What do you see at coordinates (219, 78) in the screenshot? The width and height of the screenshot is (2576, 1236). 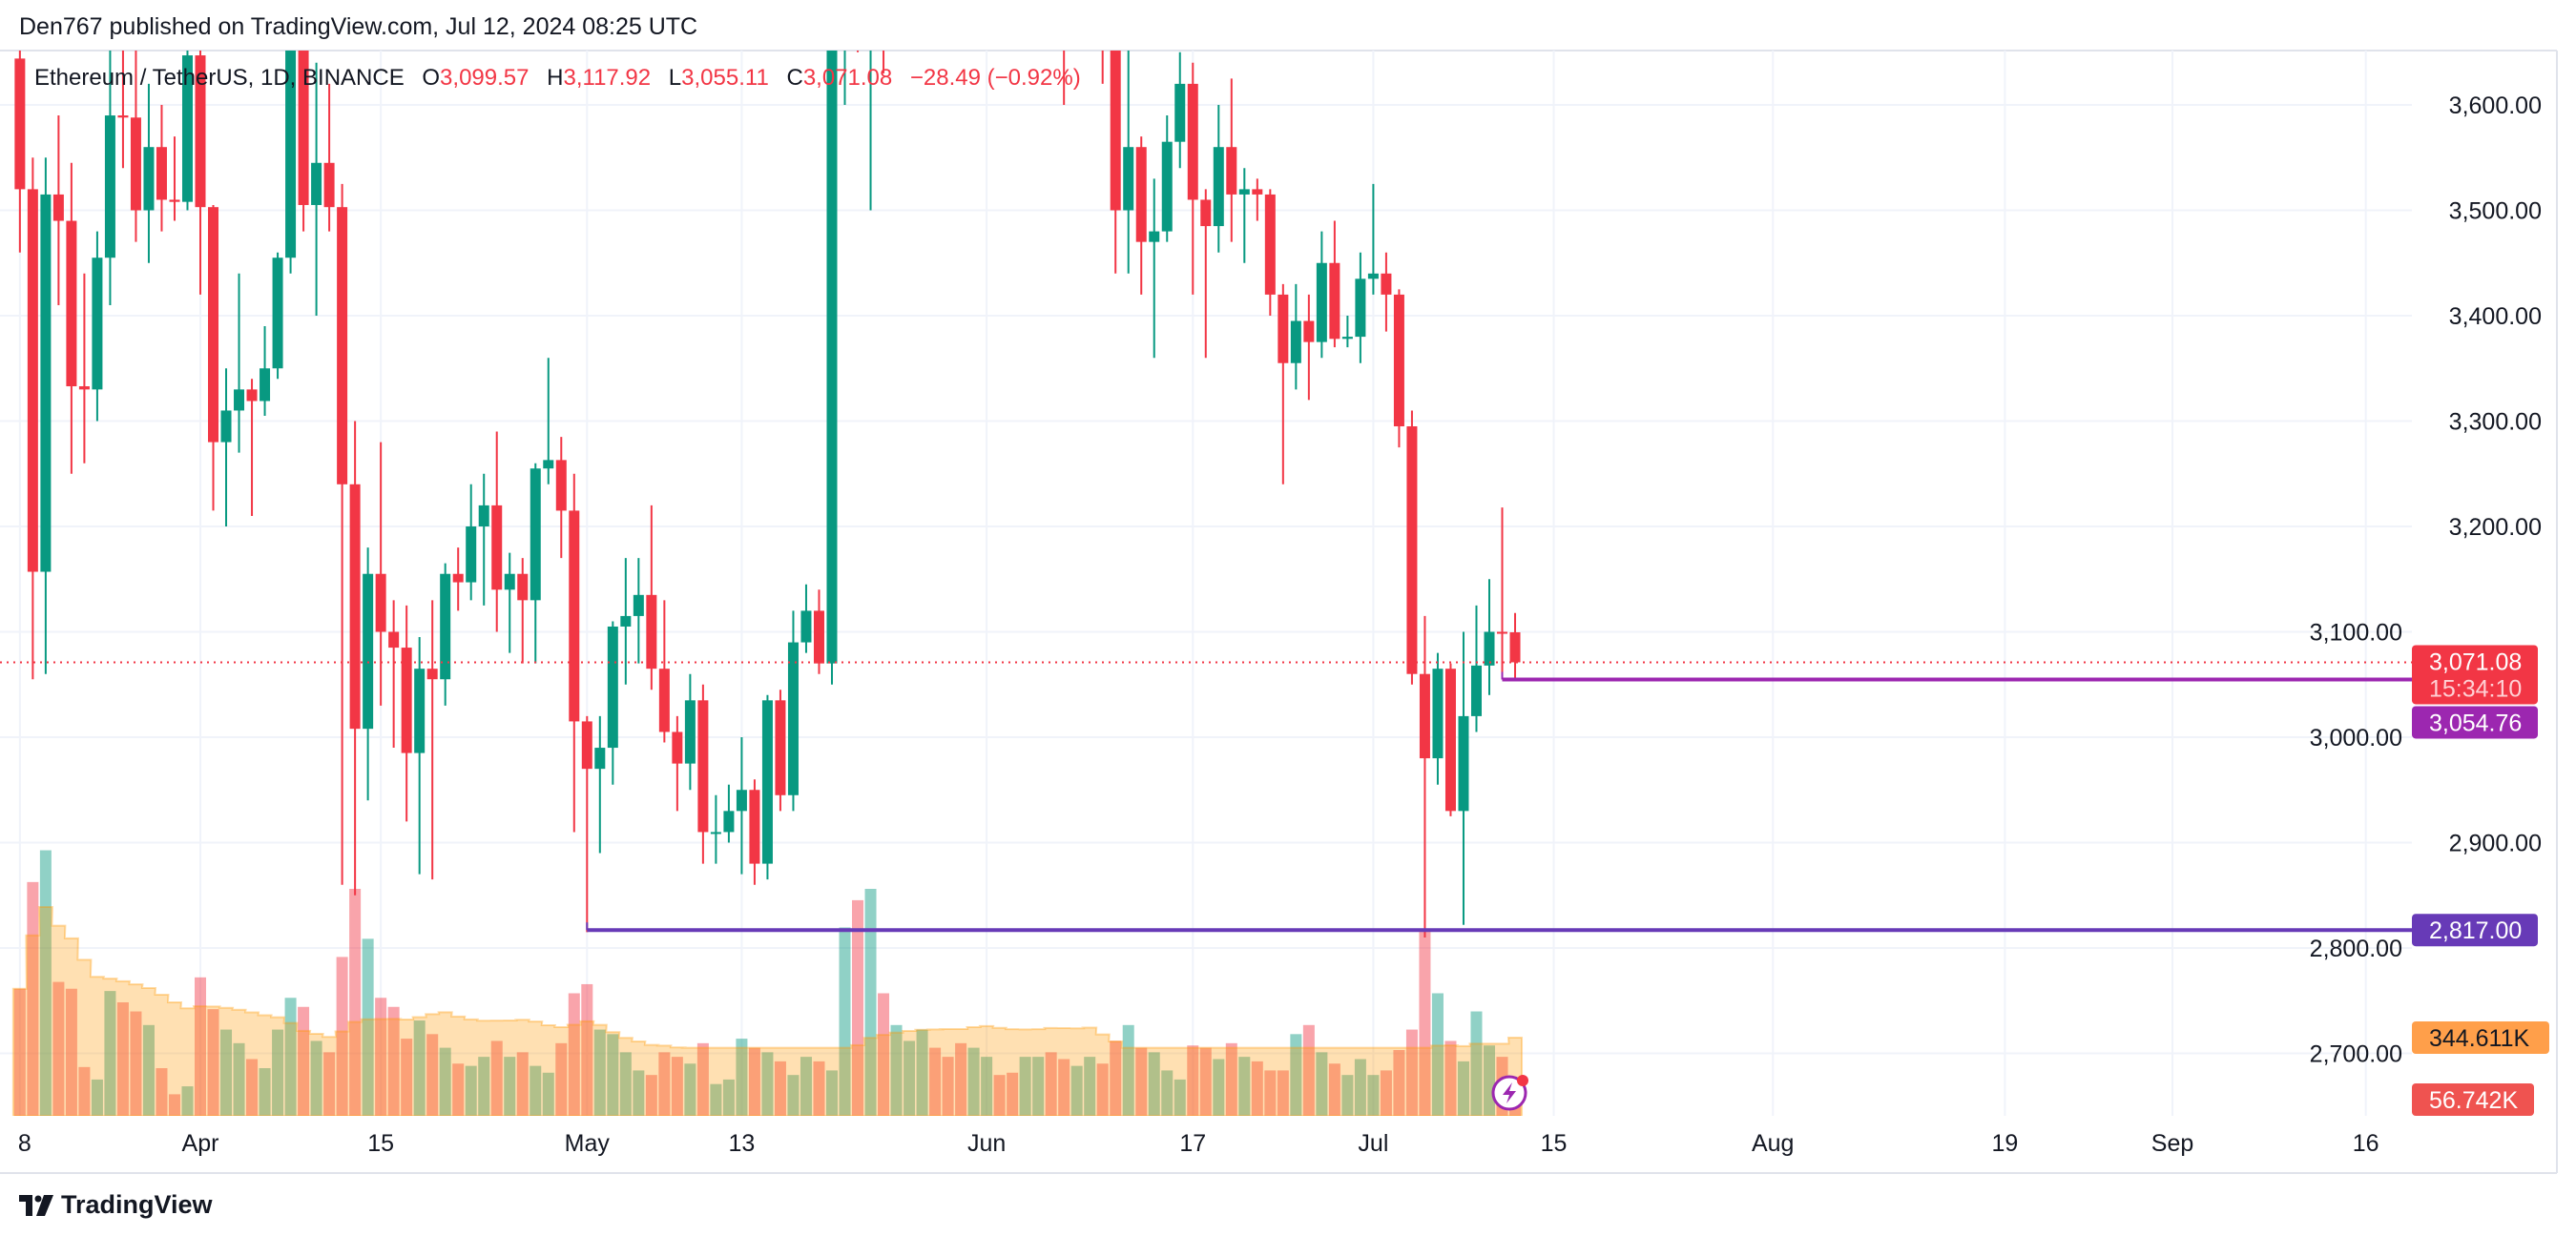 I see `symbol-name: Ethereum / TetherUS, 1D, BINANCE` at bounding box center [219, 78].